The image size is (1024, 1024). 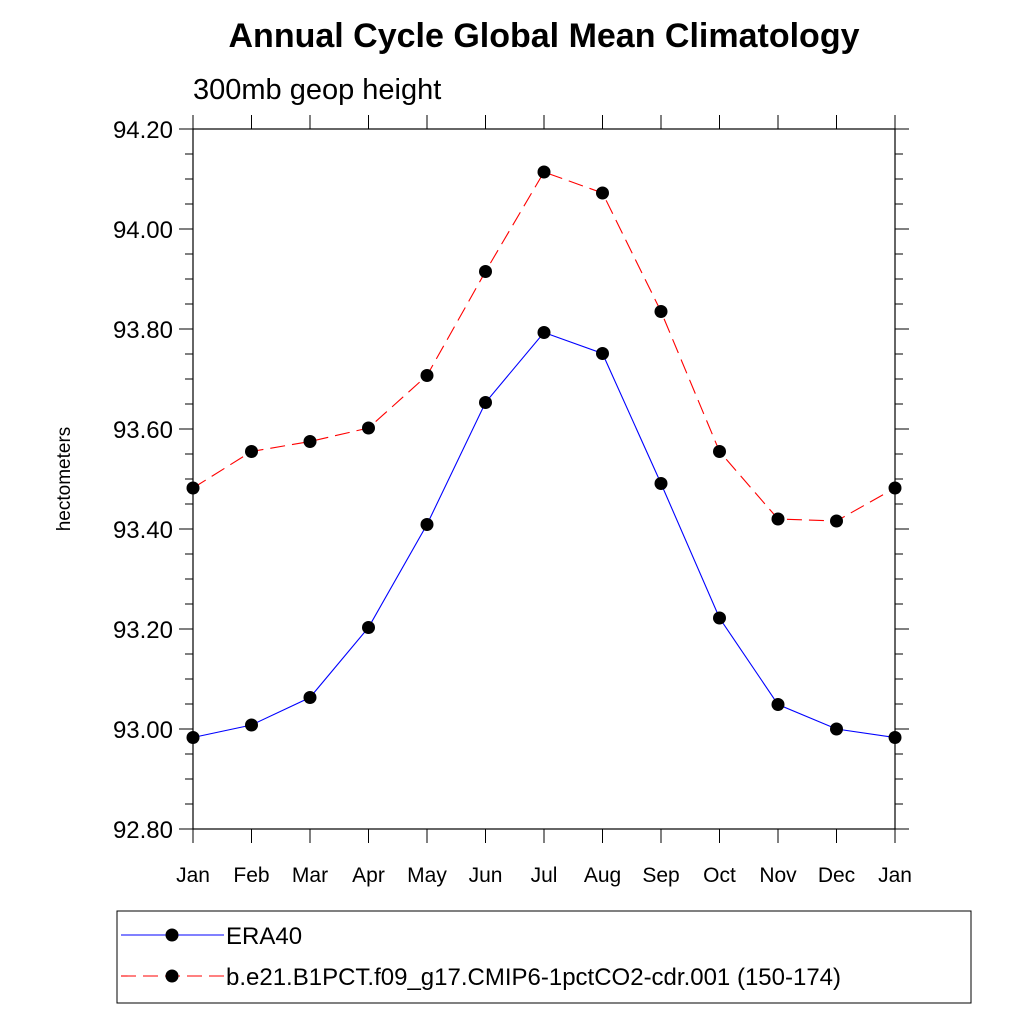 What do you see at coordinates (172, 935) in the screenshot?
I see `legend-marker-era40` at bounding box center [172, 935].